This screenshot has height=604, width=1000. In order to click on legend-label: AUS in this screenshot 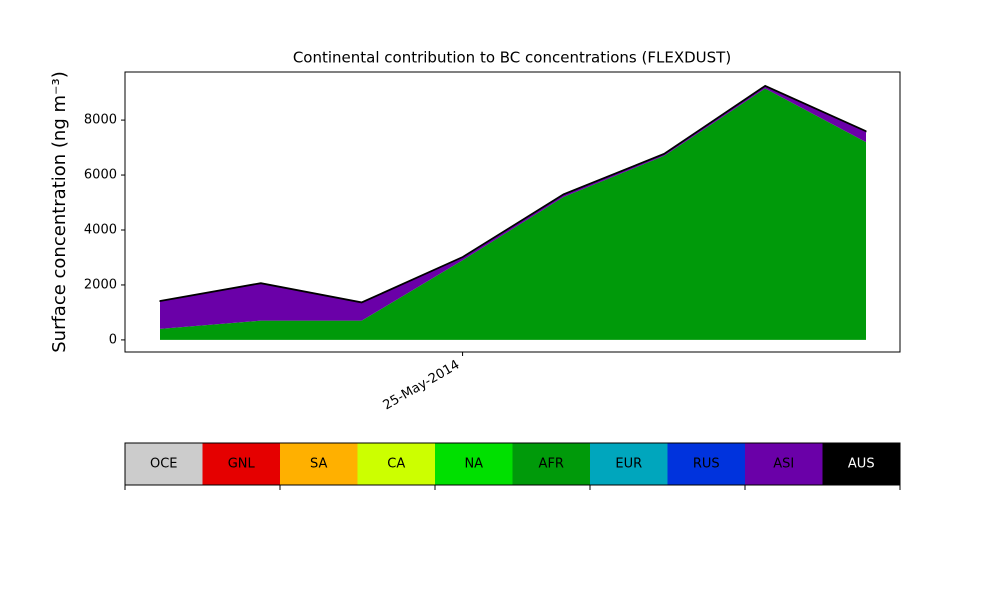, I will do `click(861, 464)`.